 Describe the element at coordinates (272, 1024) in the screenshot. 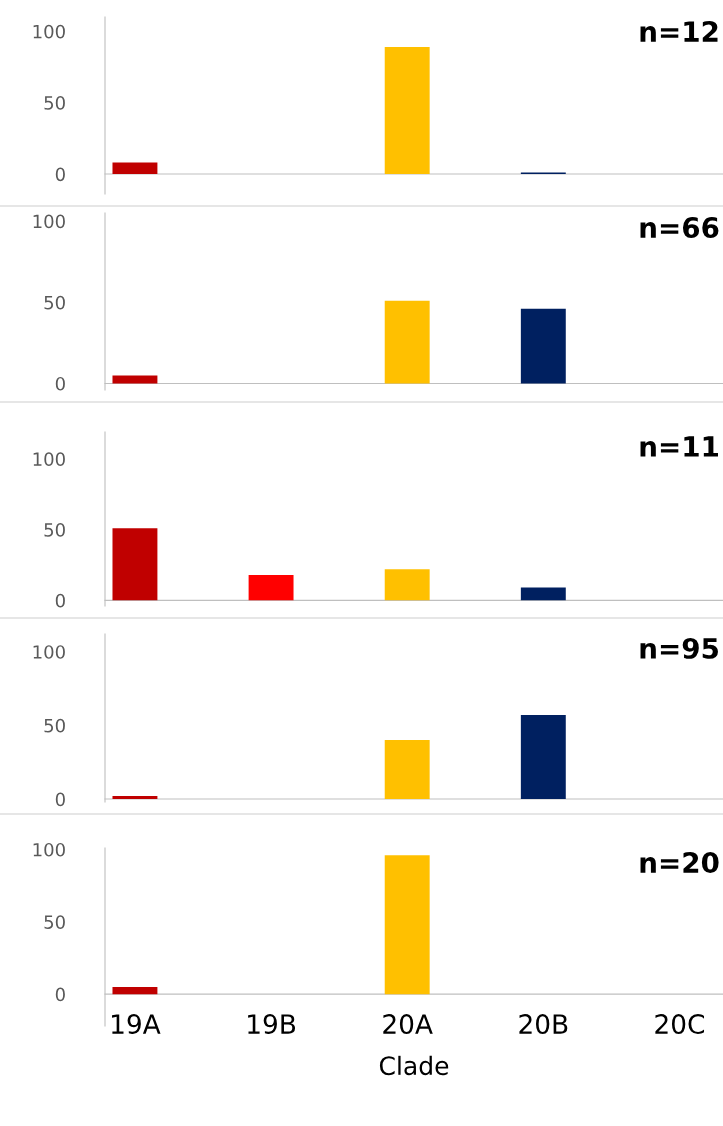

I see `x-tick-label: 19B` at that location.